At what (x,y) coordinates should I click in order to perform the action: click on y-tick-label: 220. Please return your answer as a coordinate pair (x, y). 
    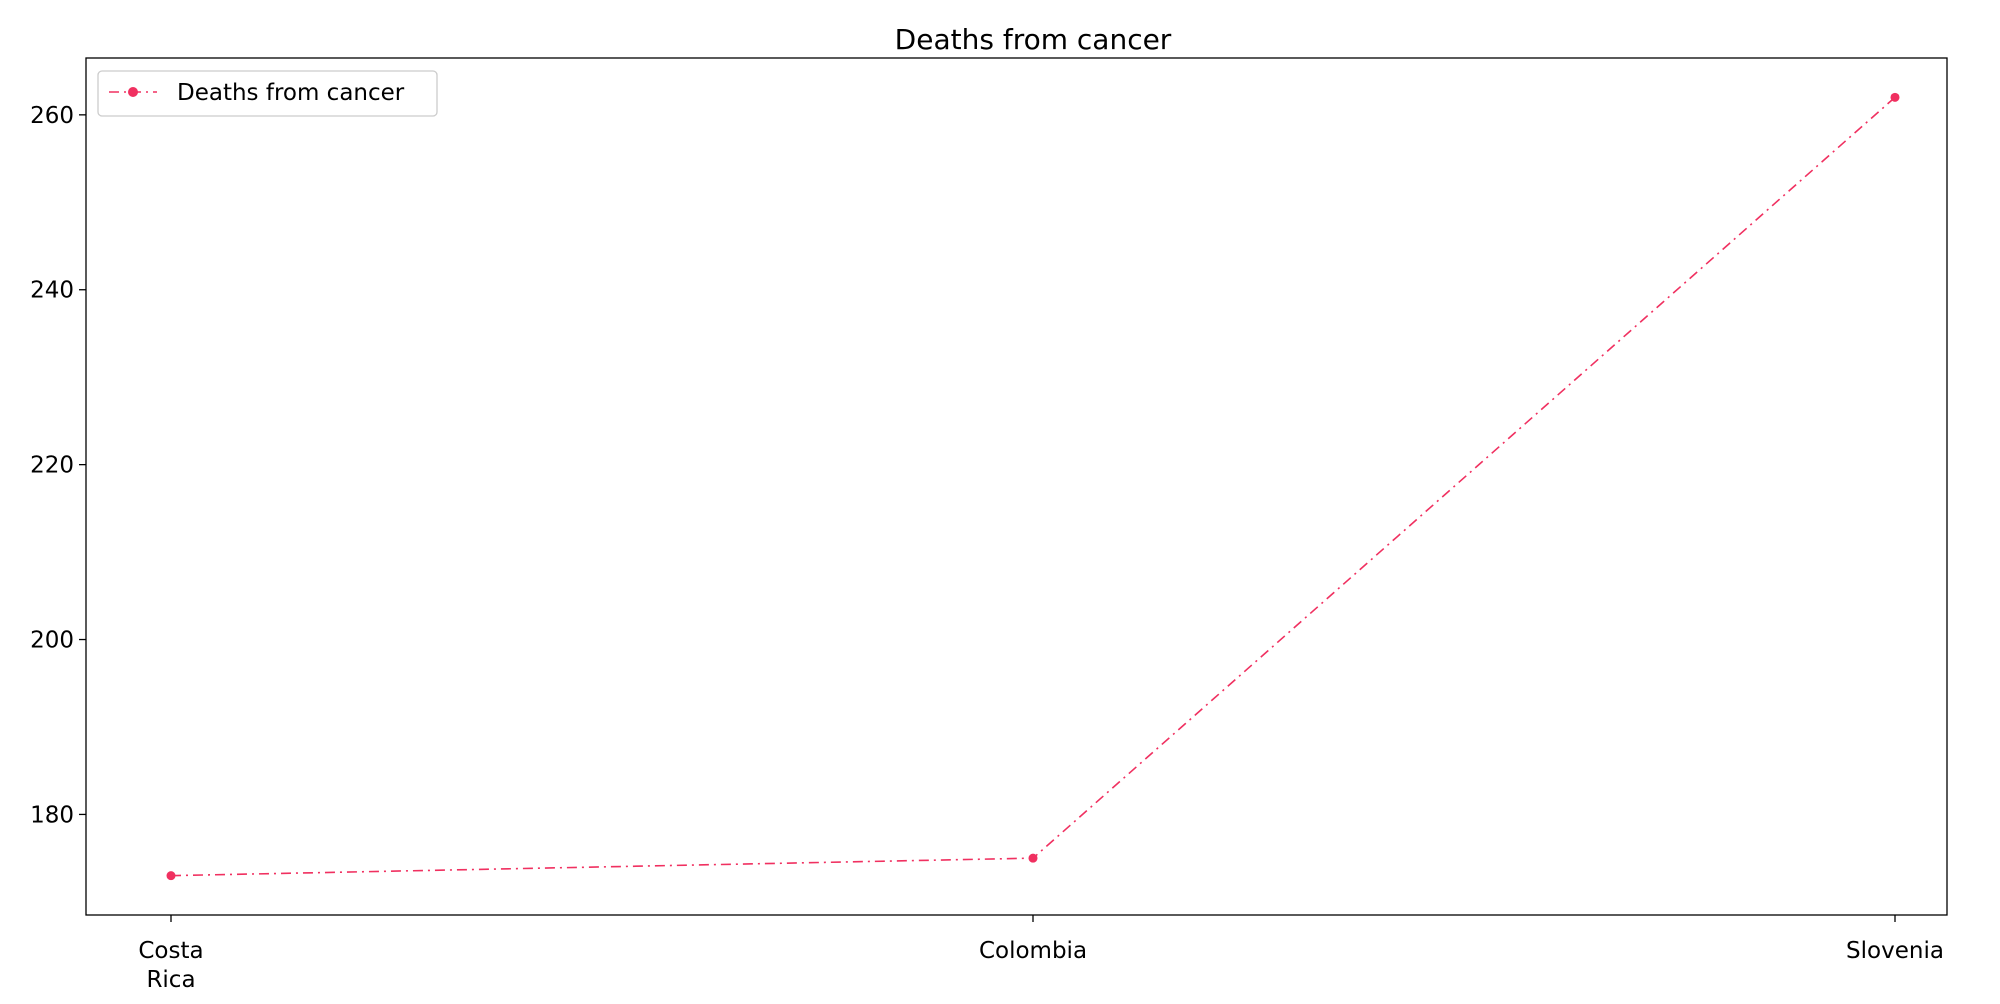
    Looking at the image, I should click on (52, 466).